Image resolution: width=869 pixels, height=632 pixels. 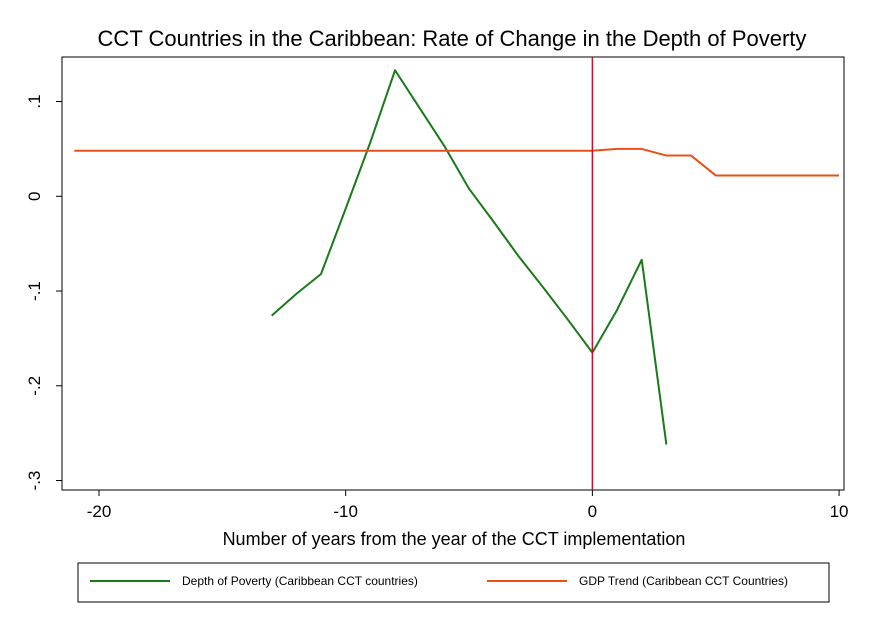 What do you see at coordinates (34, 196) in the screenshot?
I see `y-tick-label: 0` at bounding box center [34, 196].